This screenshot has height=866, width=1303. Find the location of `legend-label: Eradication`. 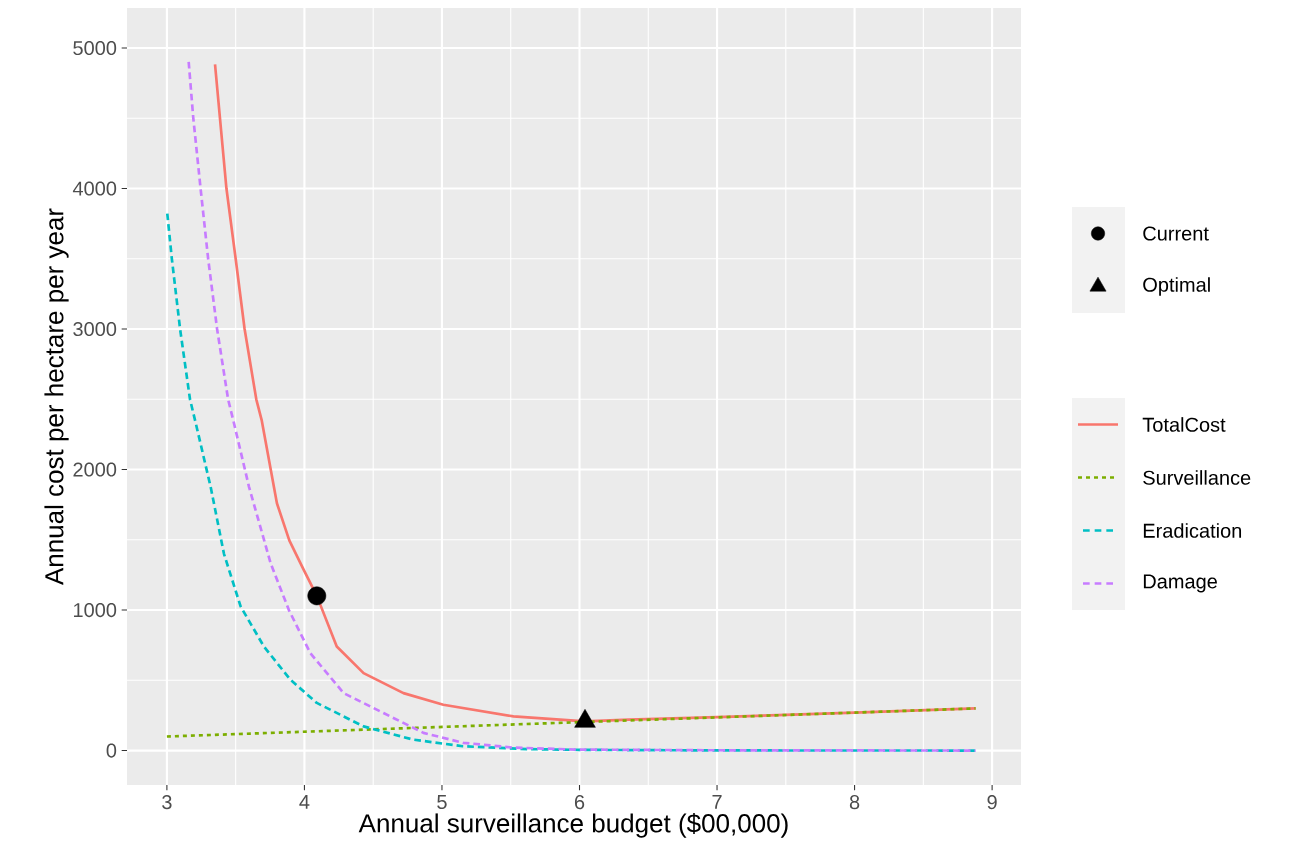

legend-label: Eradication is located at coordinates (1192, 530).